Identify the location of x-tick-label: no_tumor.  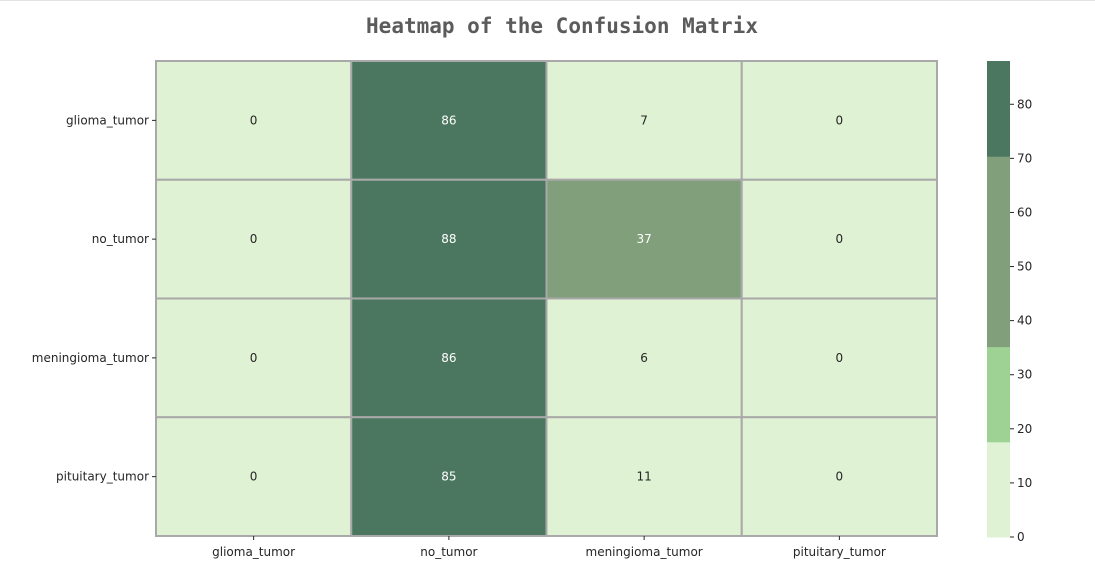
(448, 552).